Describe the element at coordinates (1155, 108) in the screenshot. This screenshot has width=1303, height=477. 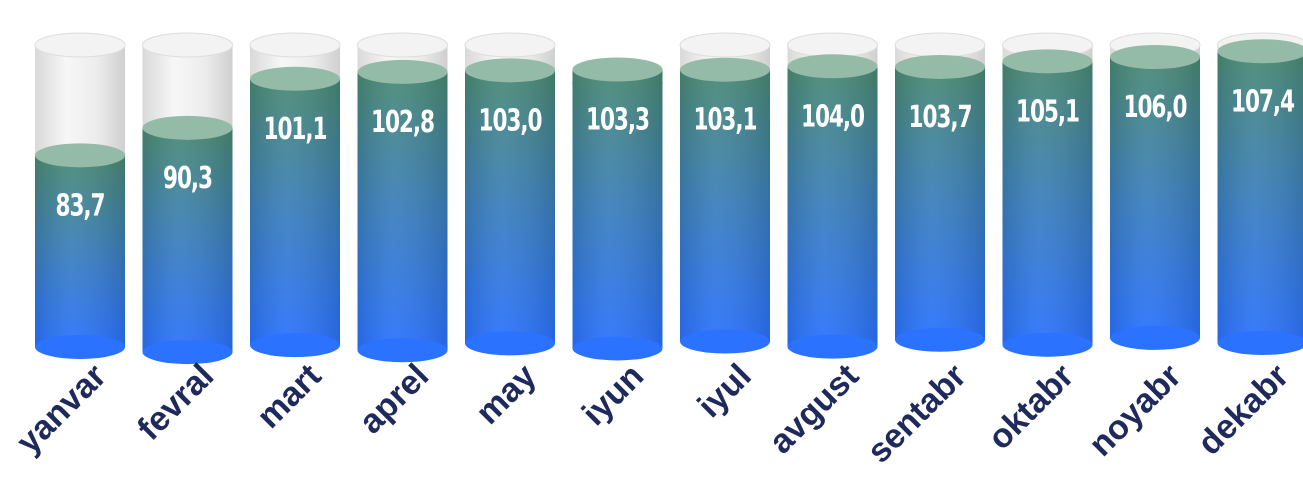
I see `value-label: 106,0` at that location.